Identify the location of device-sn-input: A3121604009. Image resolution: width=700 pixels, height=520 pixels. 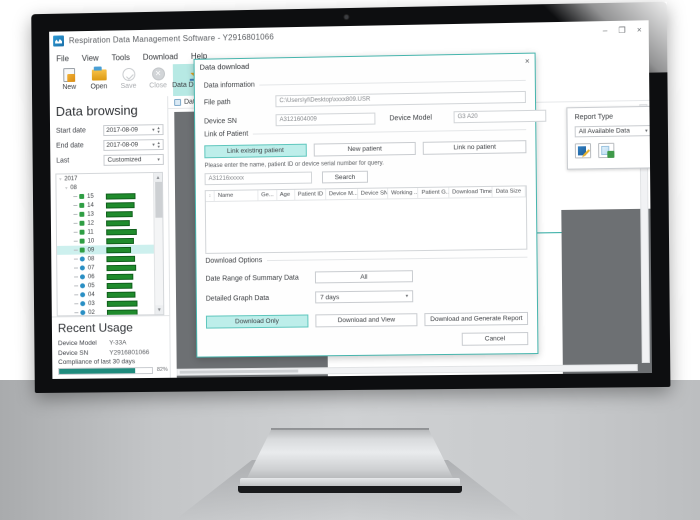
(325, 119).